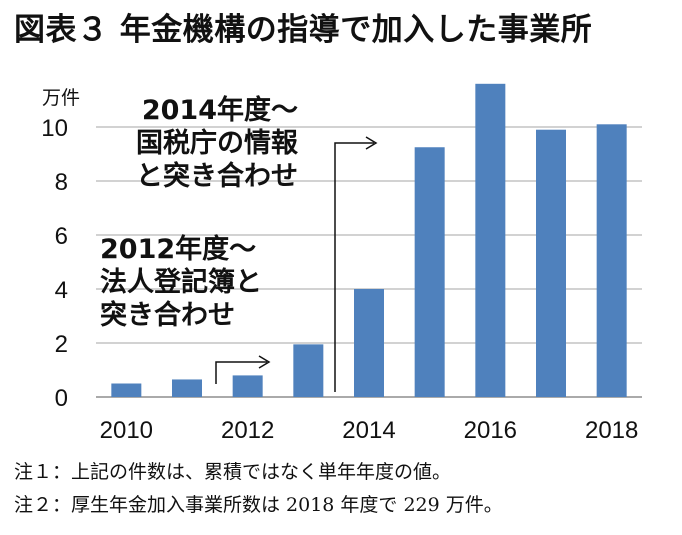  I want to click on annotation-2012-line-3: 突き合わせ, so click(167, 315).